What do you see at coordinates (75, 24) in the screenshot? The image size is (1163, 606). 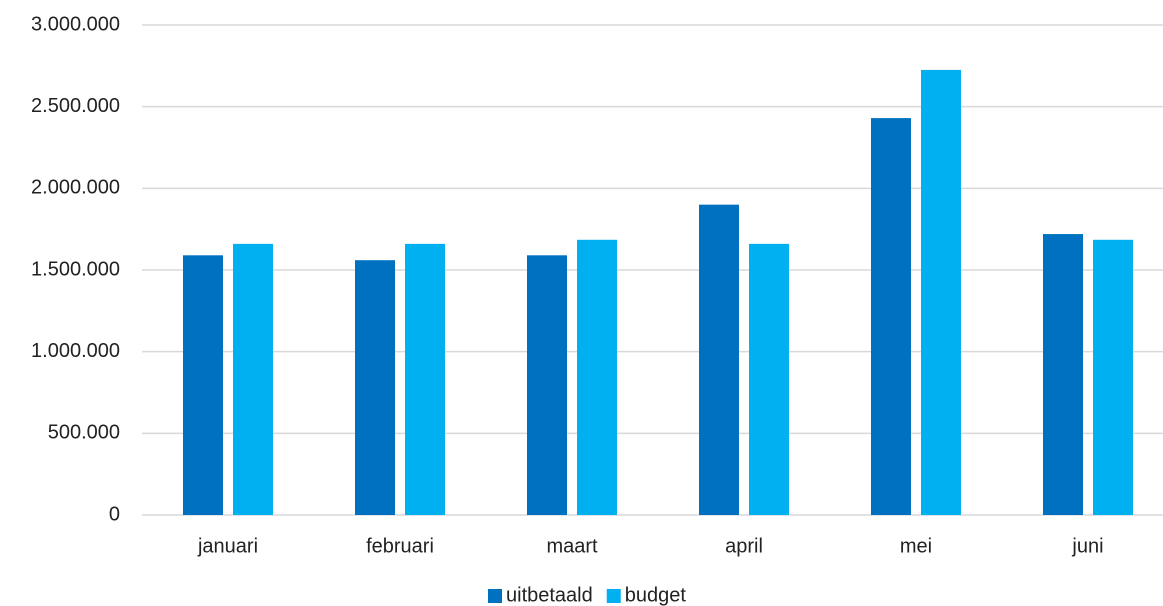 I see `y-tick-label: 3.000.000` at bounding box center [75, 24].